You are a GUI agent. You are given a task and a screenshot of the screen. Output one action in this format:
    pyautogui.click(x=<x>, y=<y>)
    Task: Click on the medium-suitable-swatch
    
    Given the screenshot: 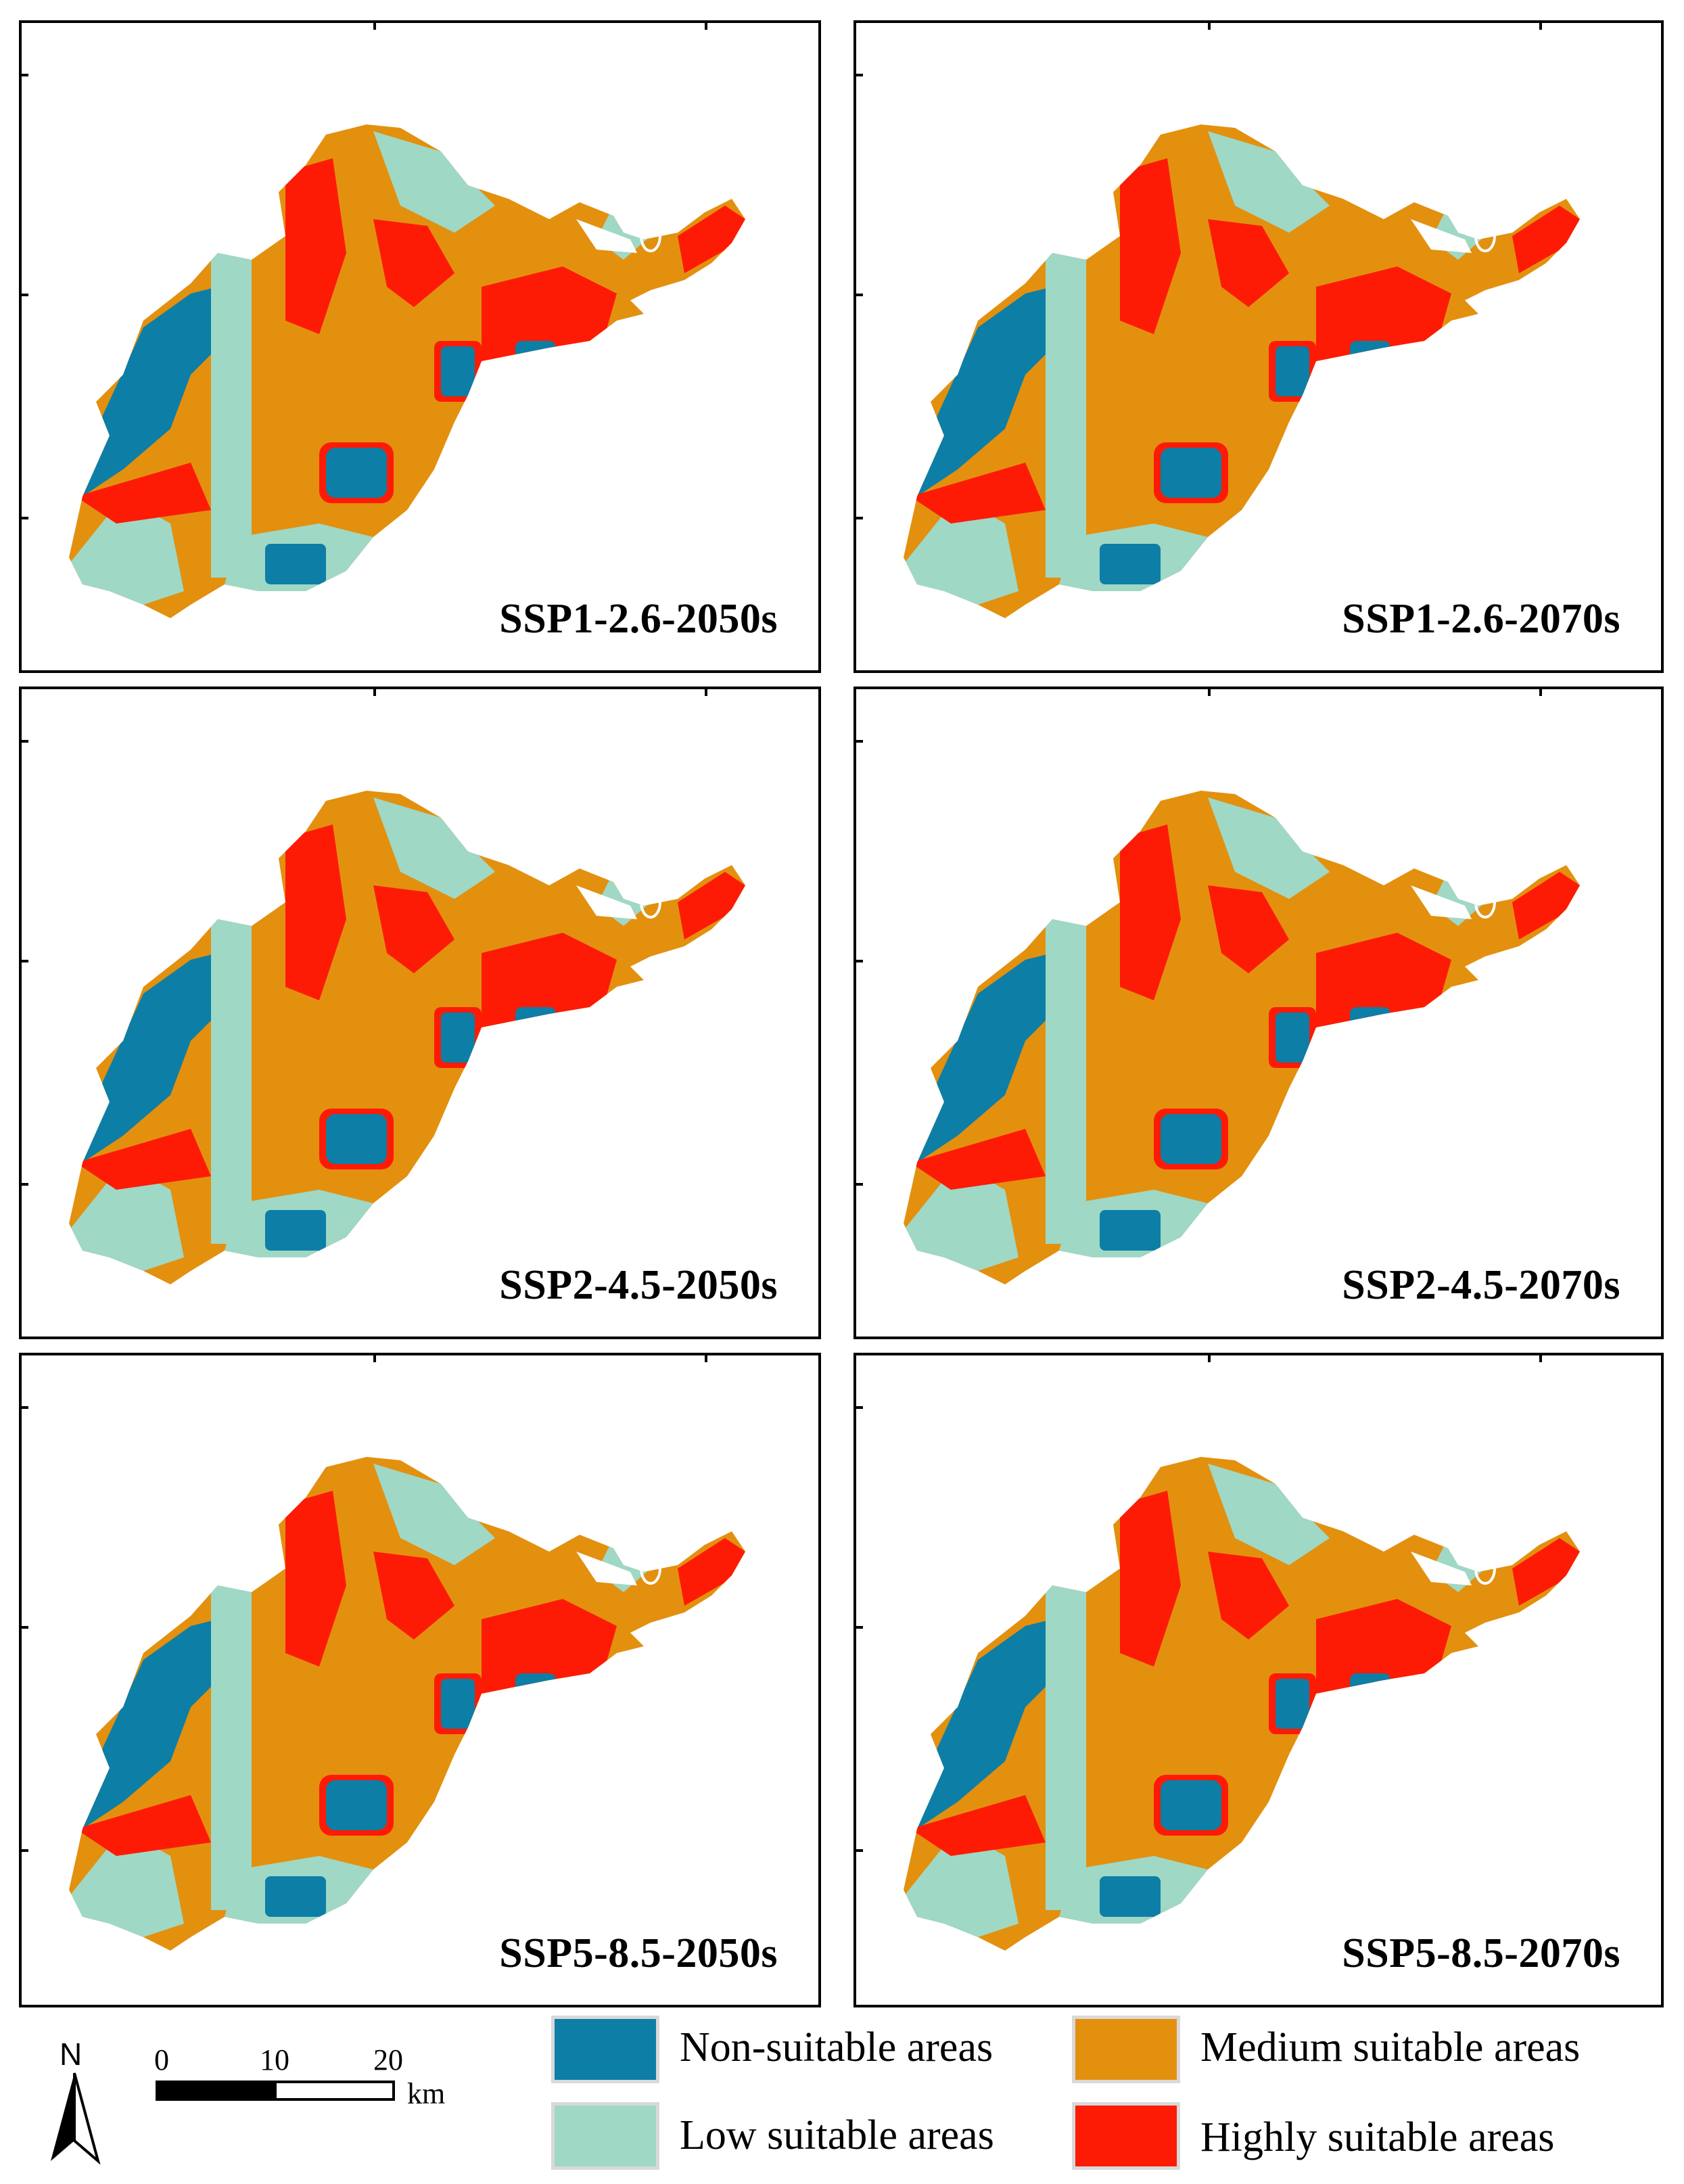 What is the action you would take?
    pyautogui.click(x=1126, y=2049)
    